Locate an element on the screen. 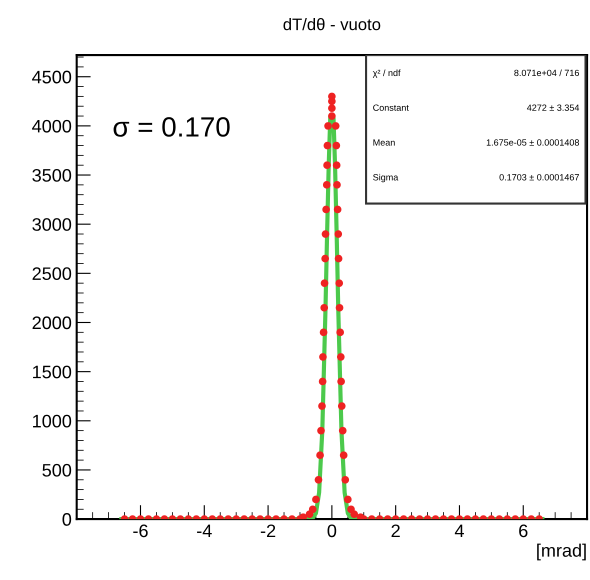 This screenshot has width=590, height=580. x-tick-label: 2 is located at coordinates (396, 531).